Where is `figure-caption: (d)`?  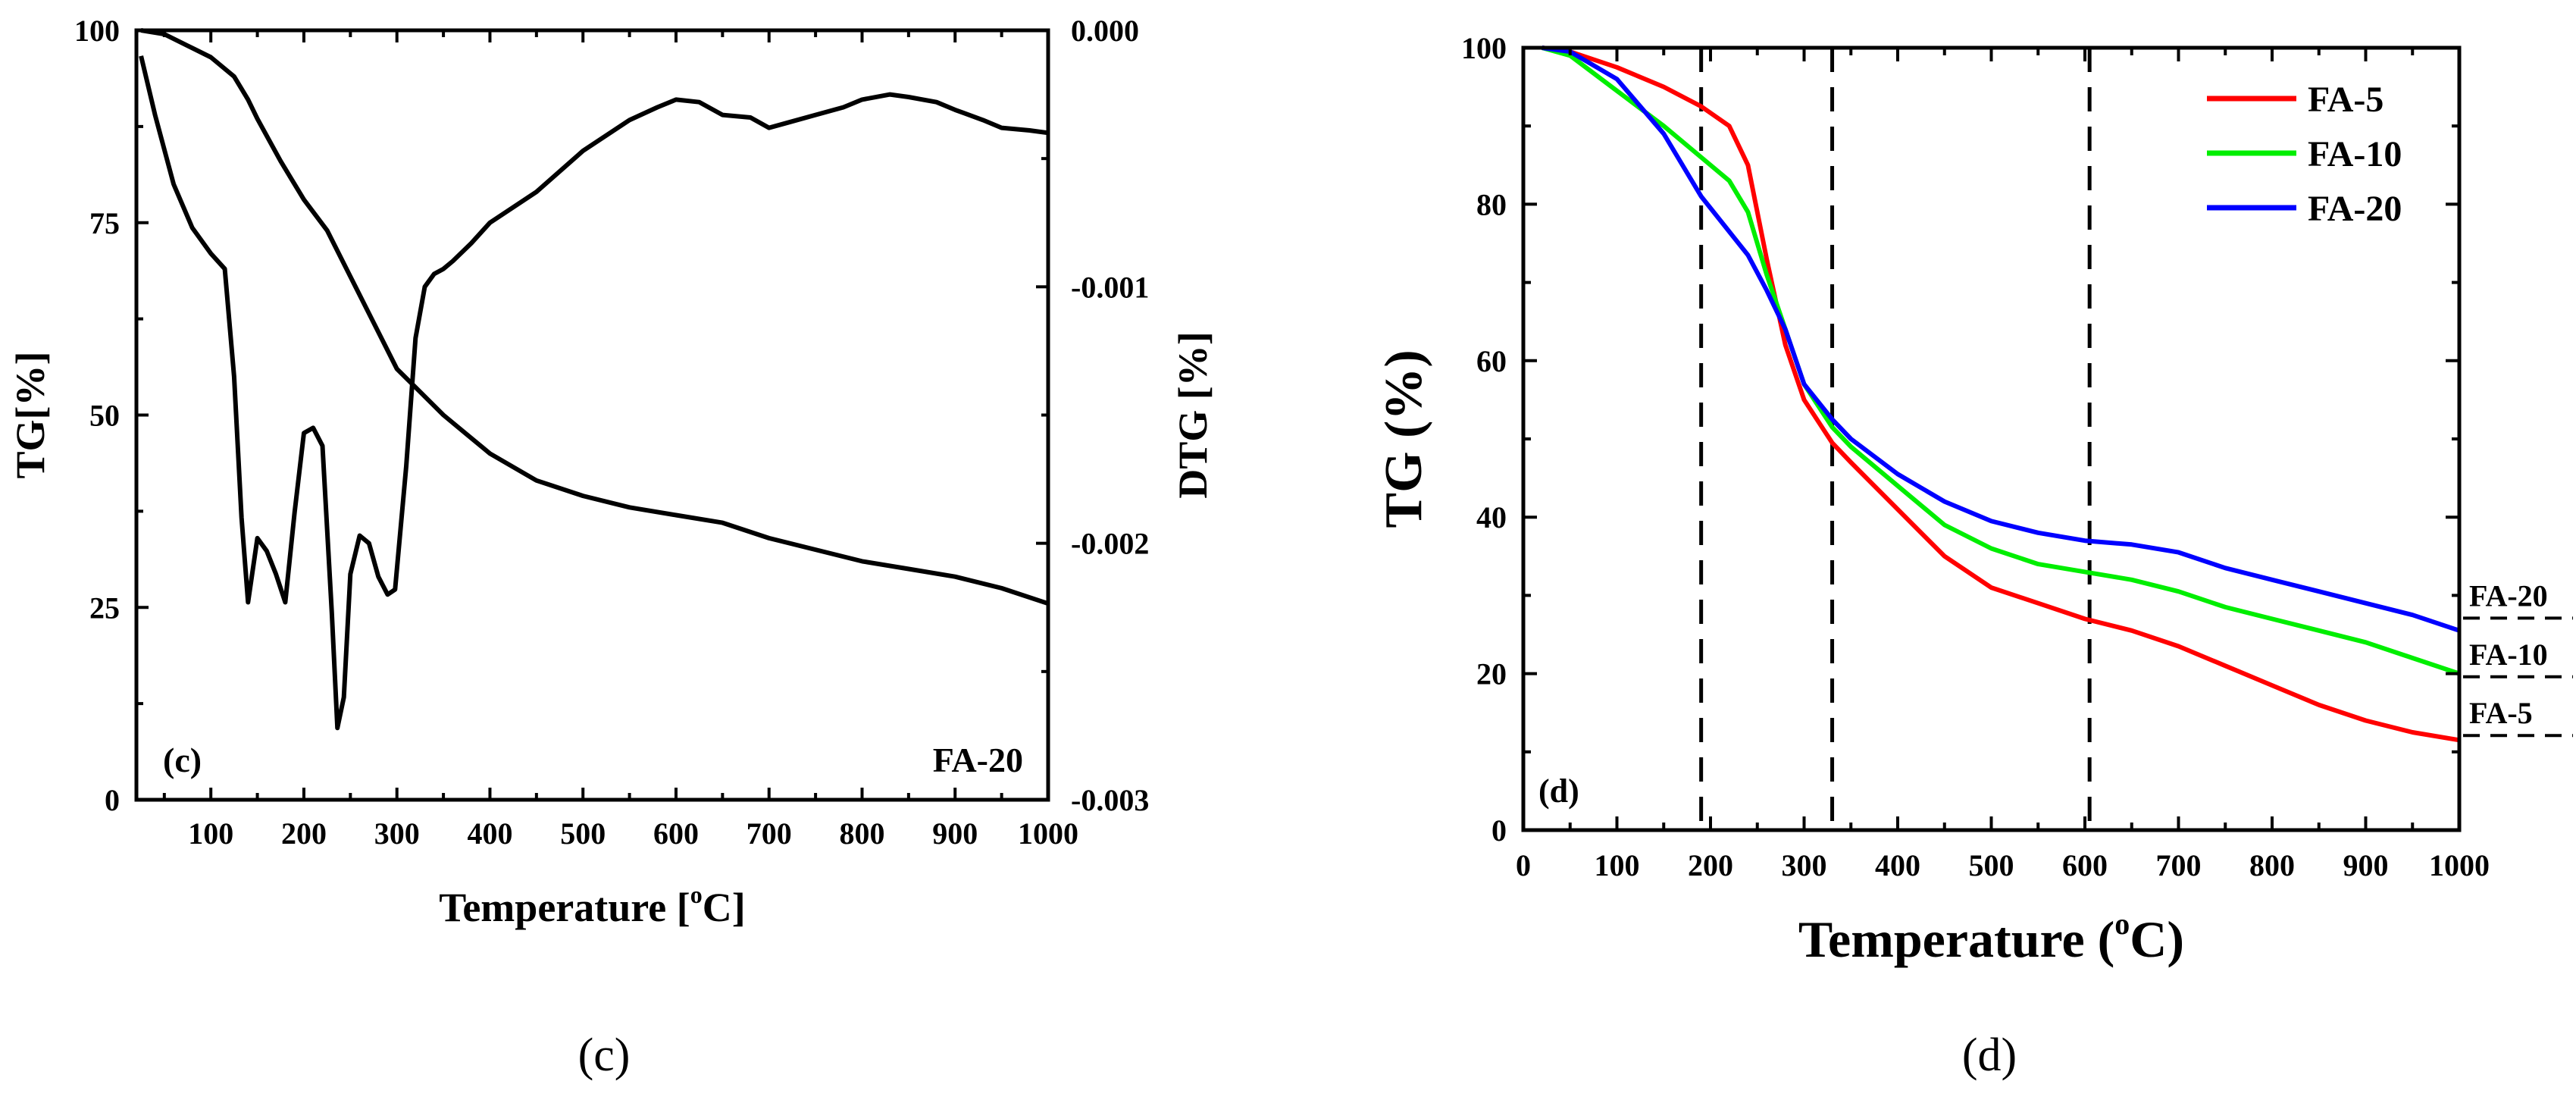 figure-caption: (d) is located at coordinates (1989, 1055).